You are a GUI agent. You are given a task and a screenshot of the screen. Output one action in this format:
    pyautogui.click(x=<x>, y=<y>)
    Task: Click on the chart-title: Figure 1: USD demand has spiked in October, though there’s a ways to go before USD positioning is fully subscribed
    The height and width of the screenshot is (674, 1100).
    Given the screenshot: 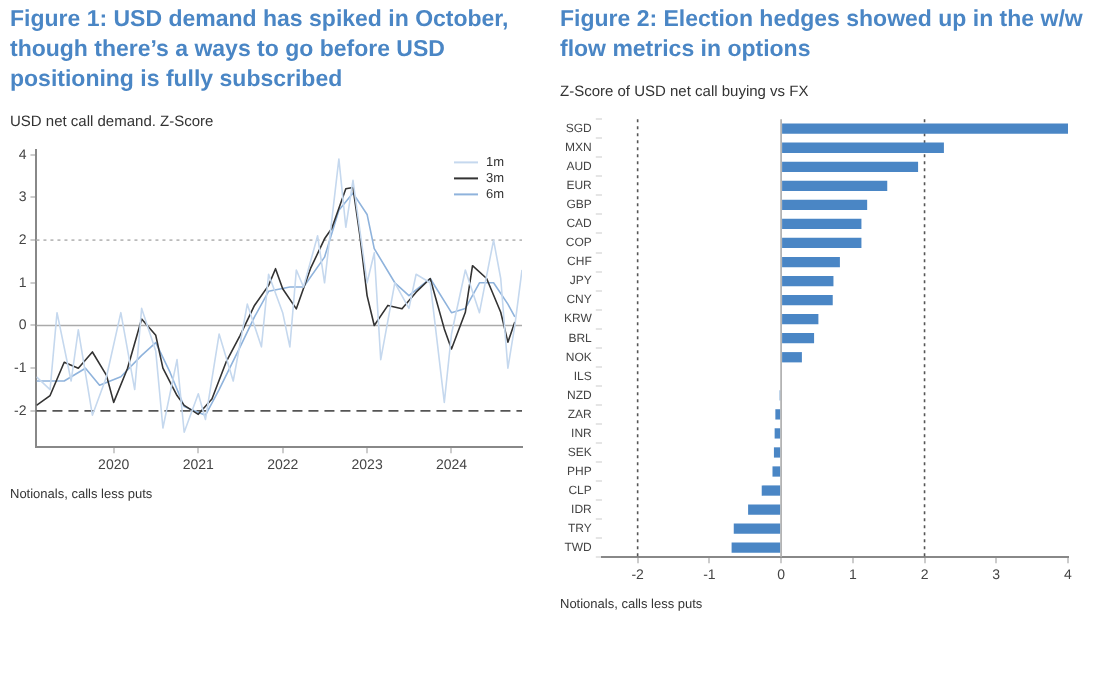 What is the action you would take?
    pyautogui.click(x=260, y=51)
    